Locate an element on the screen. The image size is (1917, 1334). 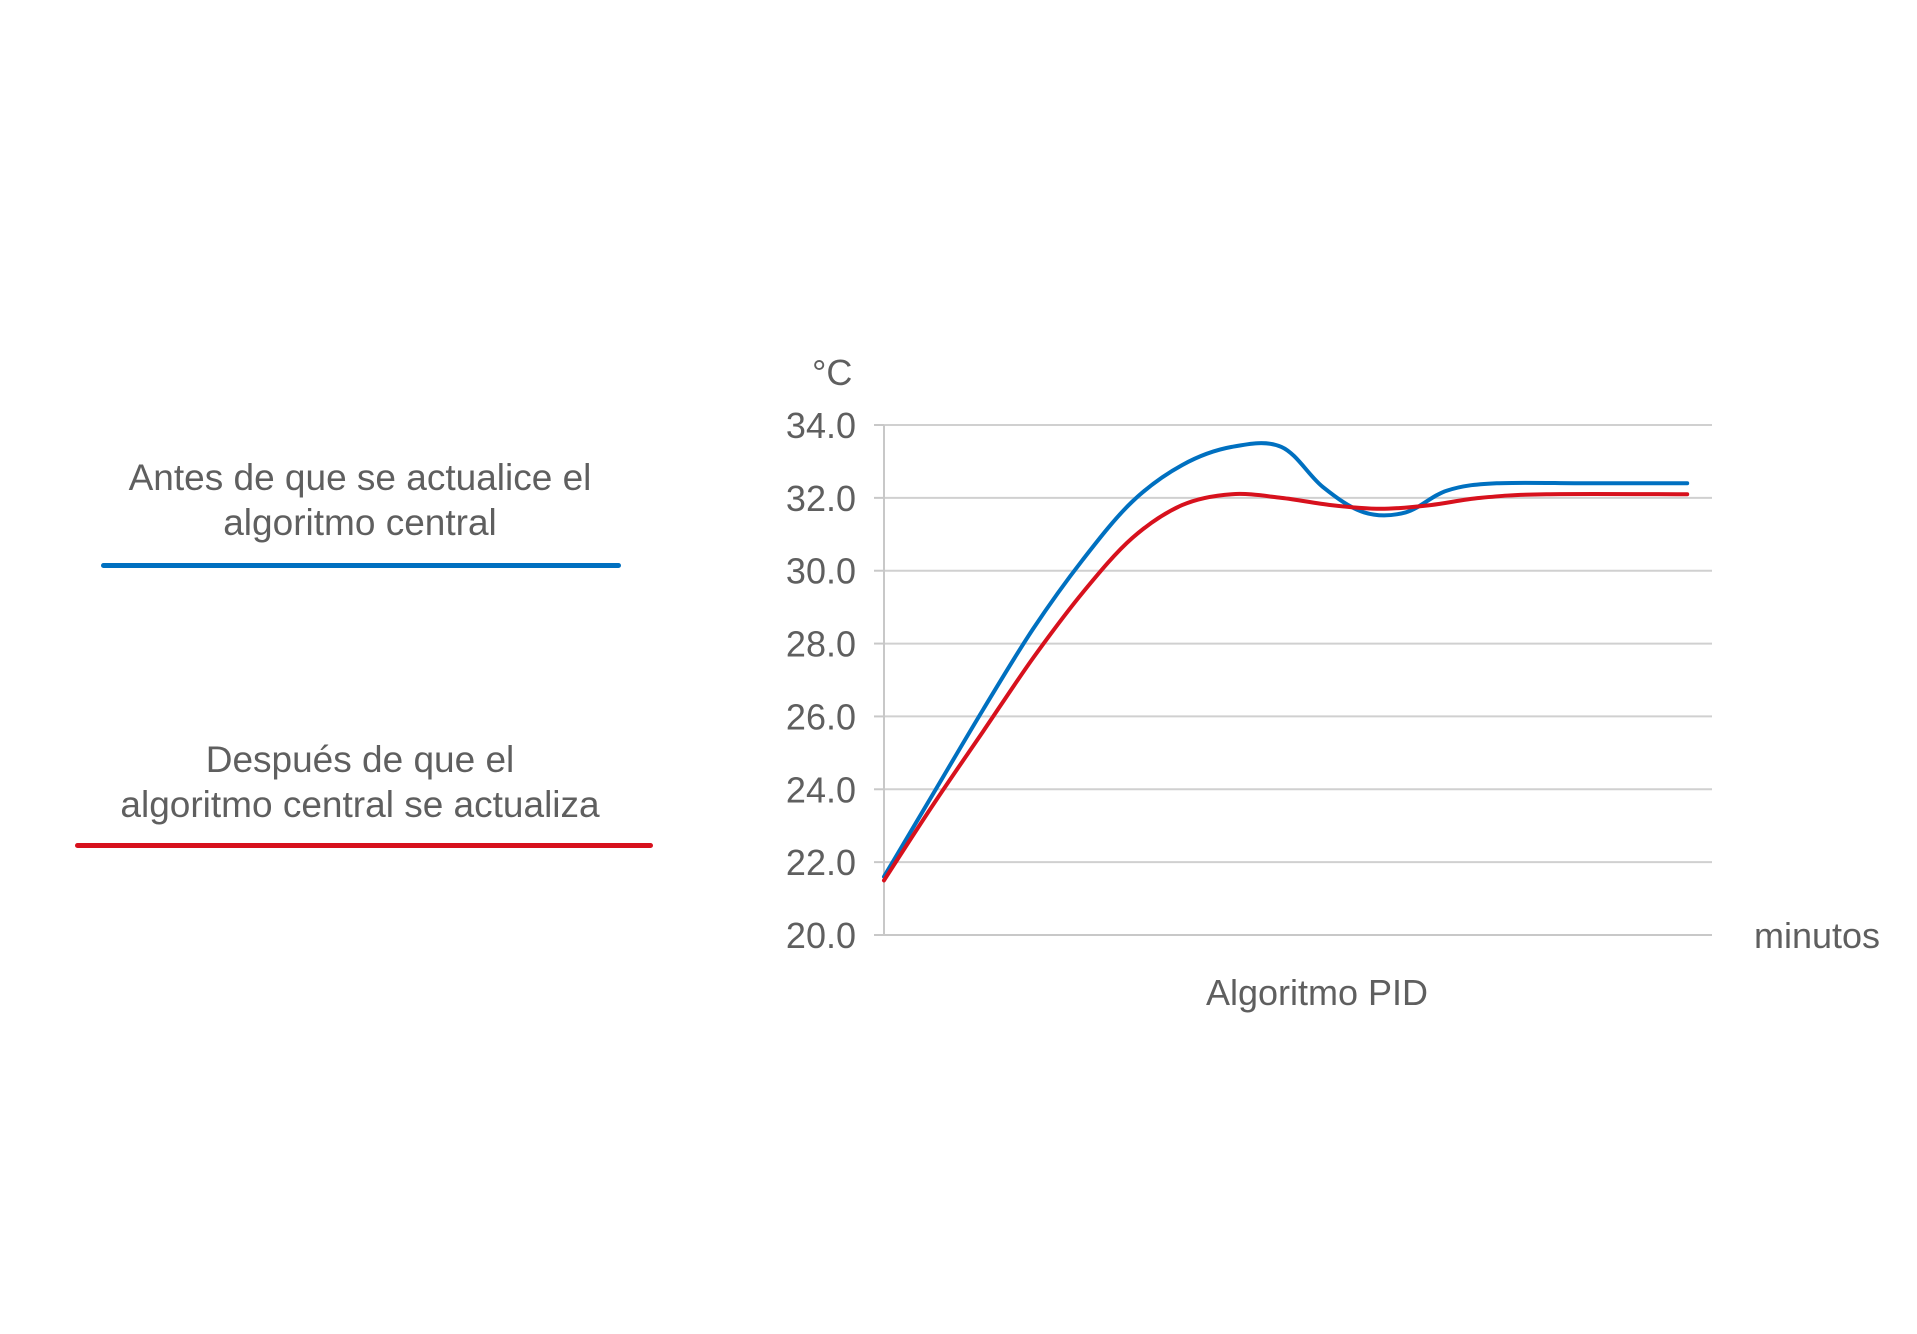
legend-swatch-after is located at coordinates (364, 845).